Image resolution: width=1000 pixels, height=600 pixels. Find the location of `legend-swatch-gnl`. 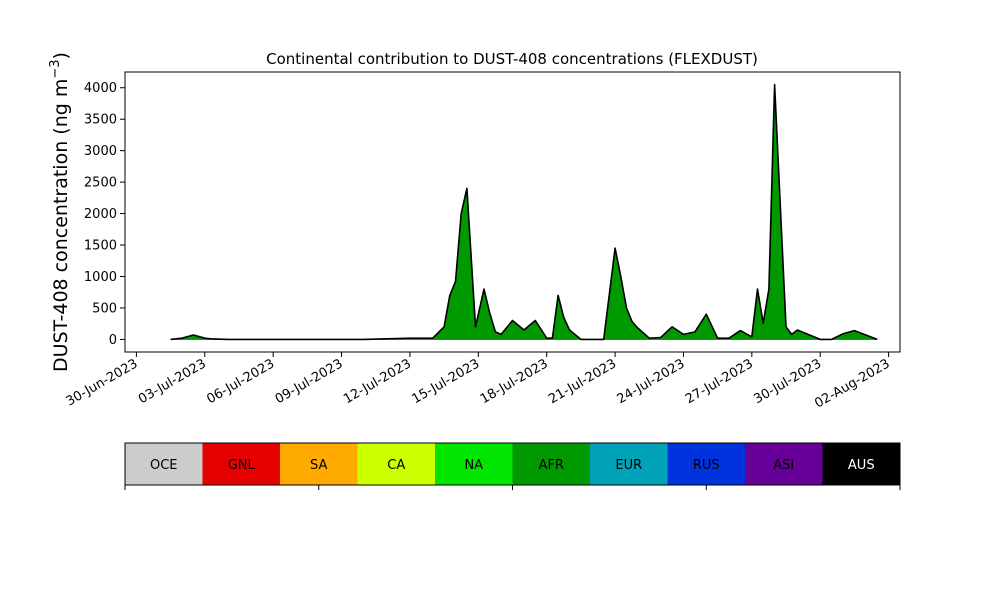

legend-swatch-gnl is located at coordinates (241, 464).